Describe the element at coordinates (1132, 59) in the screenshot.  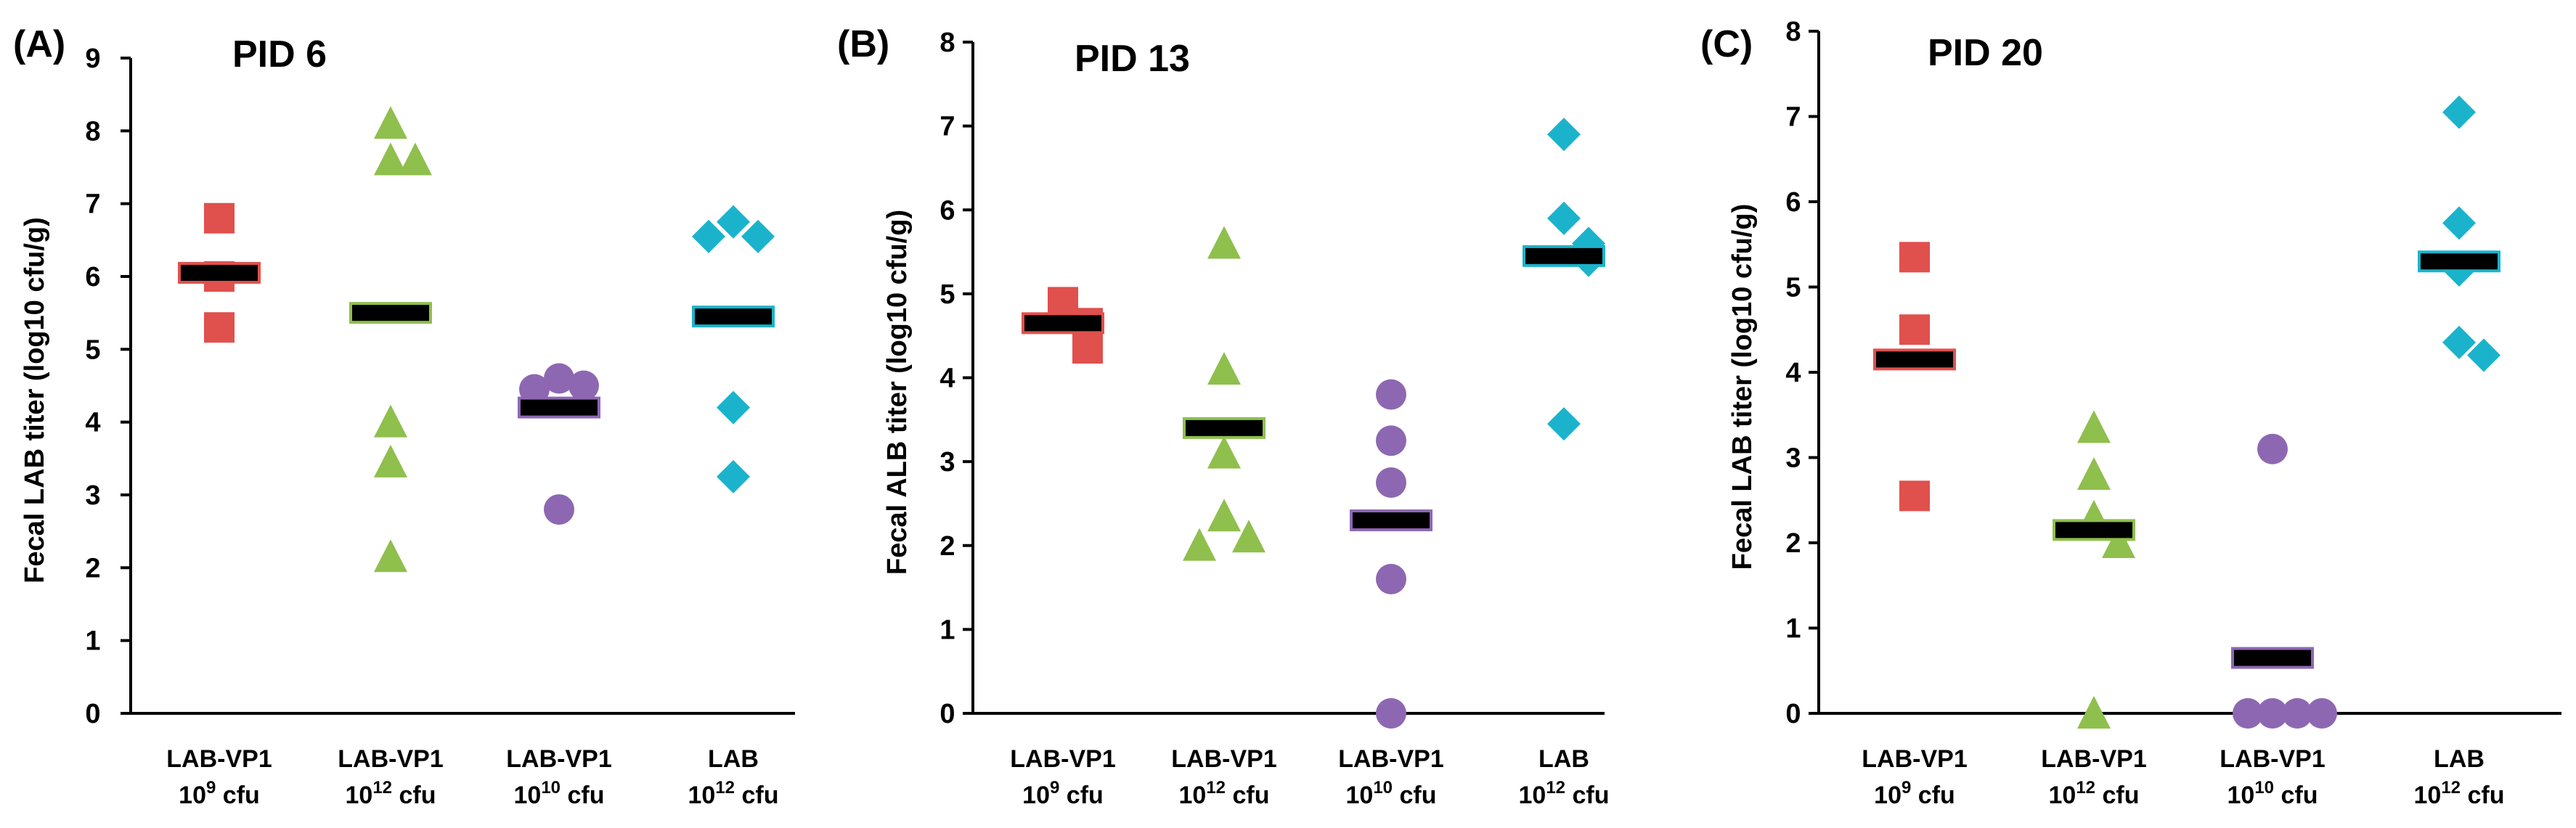
I see `panel-title: PID 13` at that location.